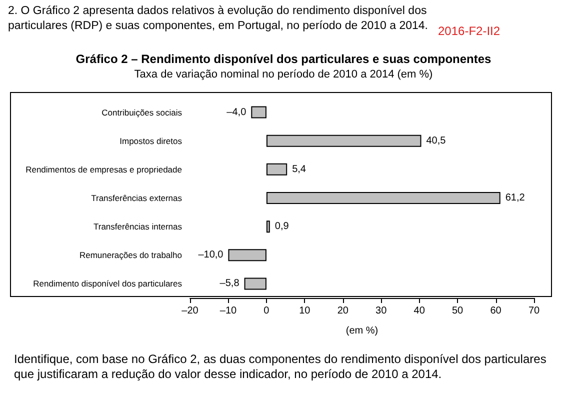  I want to click on y-tick-label: Remunerações do trabalho, so click(130, 255).